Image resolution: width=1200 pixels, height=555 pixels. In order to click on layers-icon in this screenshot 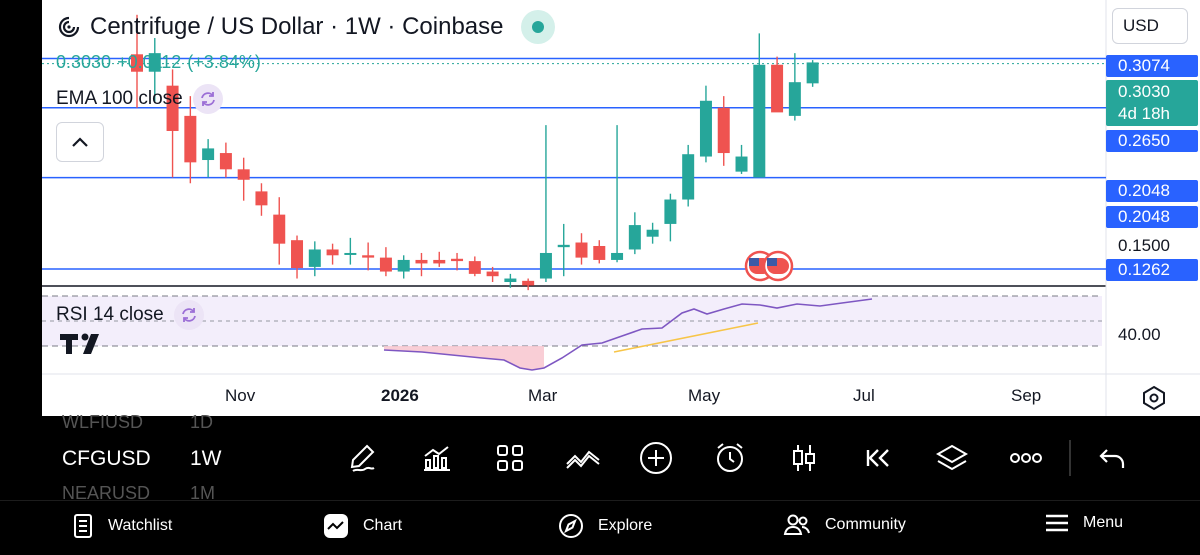, I will do `click(952, 457)`.